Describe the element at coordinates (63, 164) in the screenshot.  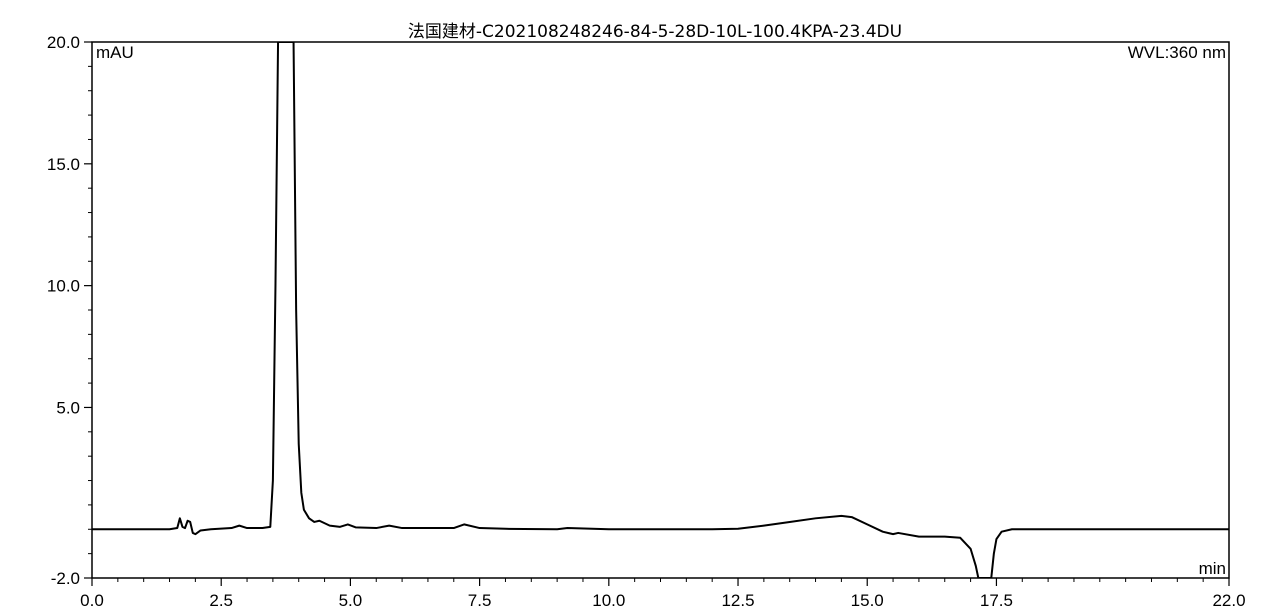
I see `y-tick-label: 15.0` at that location.